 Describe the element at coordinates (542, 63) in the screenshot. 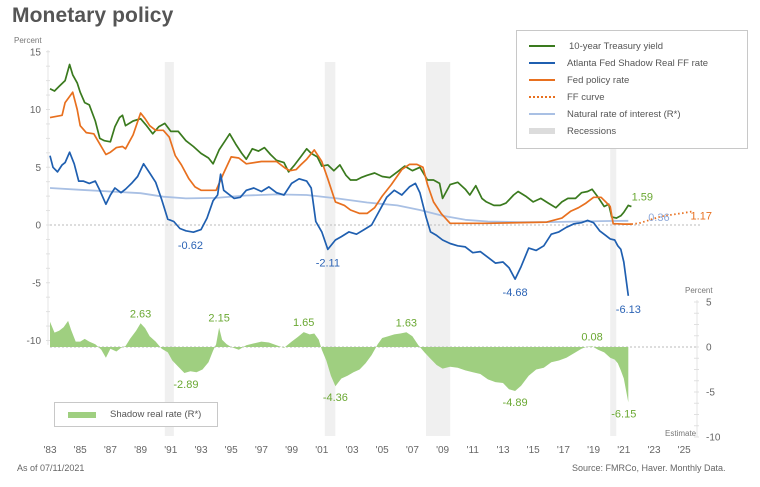

I see `legend-swatch-shadow` at that location.